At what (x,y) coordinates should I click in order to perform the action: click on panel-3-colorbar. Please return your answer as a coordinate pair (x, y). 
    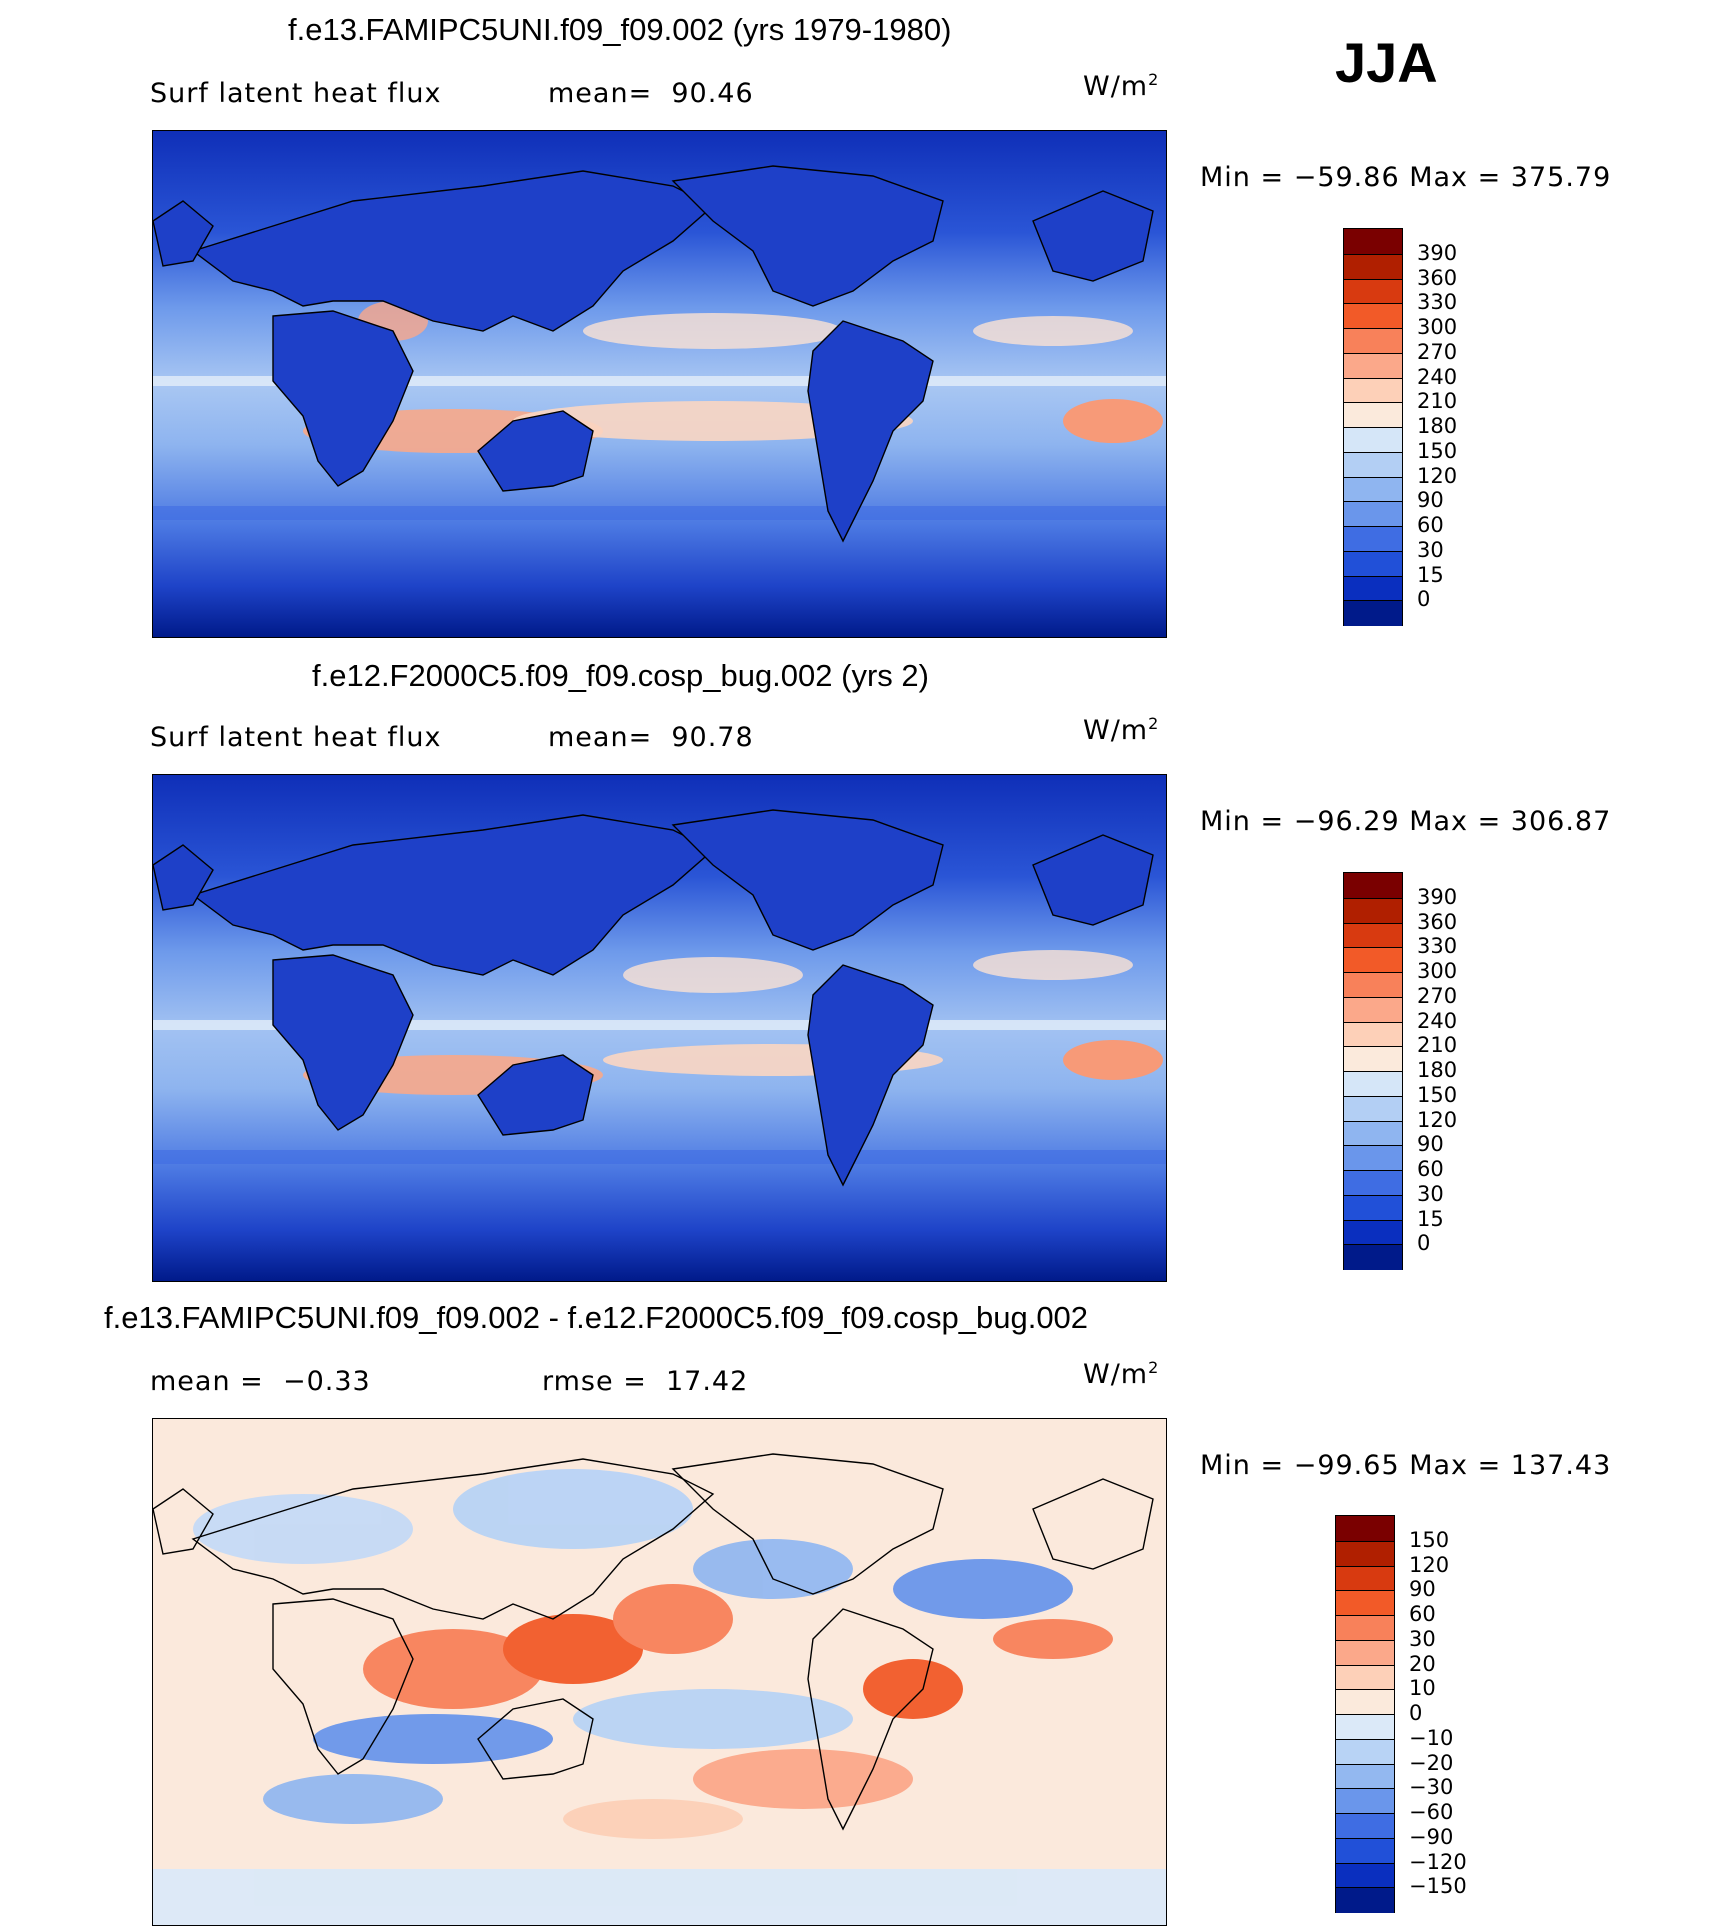
    Looking at the image, I should click on (1365, 1714).